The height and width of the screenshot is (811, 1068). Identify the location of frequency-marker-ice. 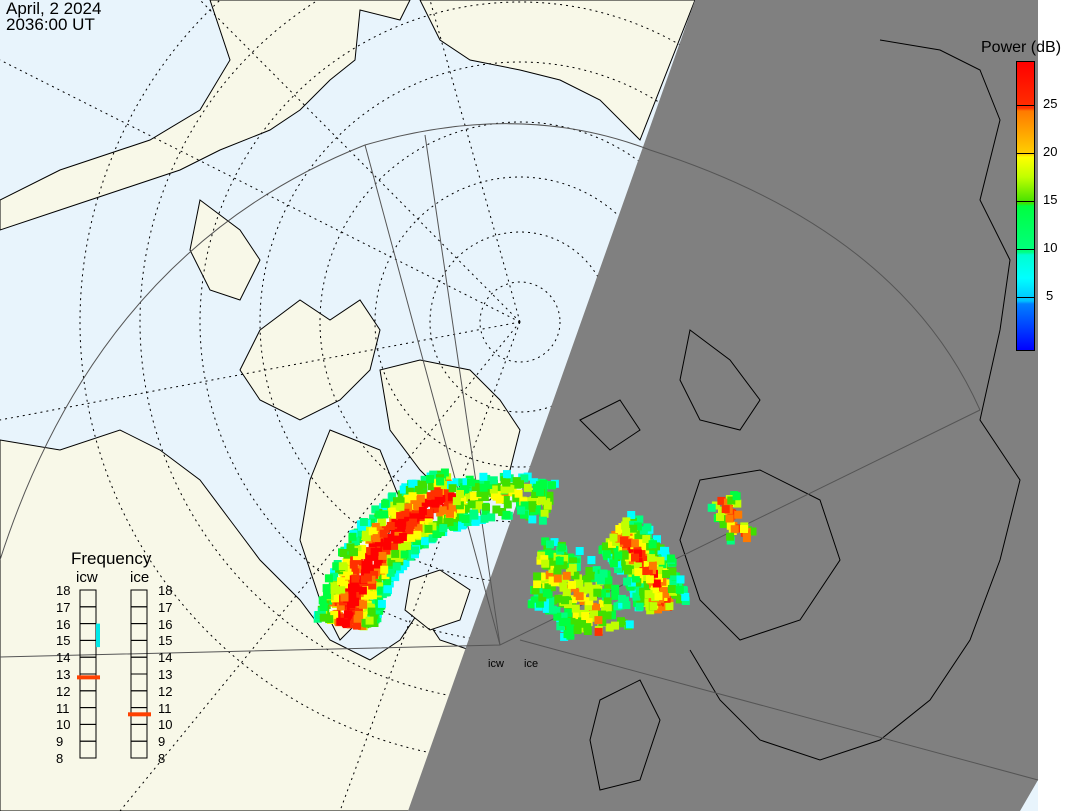
(139, 714).